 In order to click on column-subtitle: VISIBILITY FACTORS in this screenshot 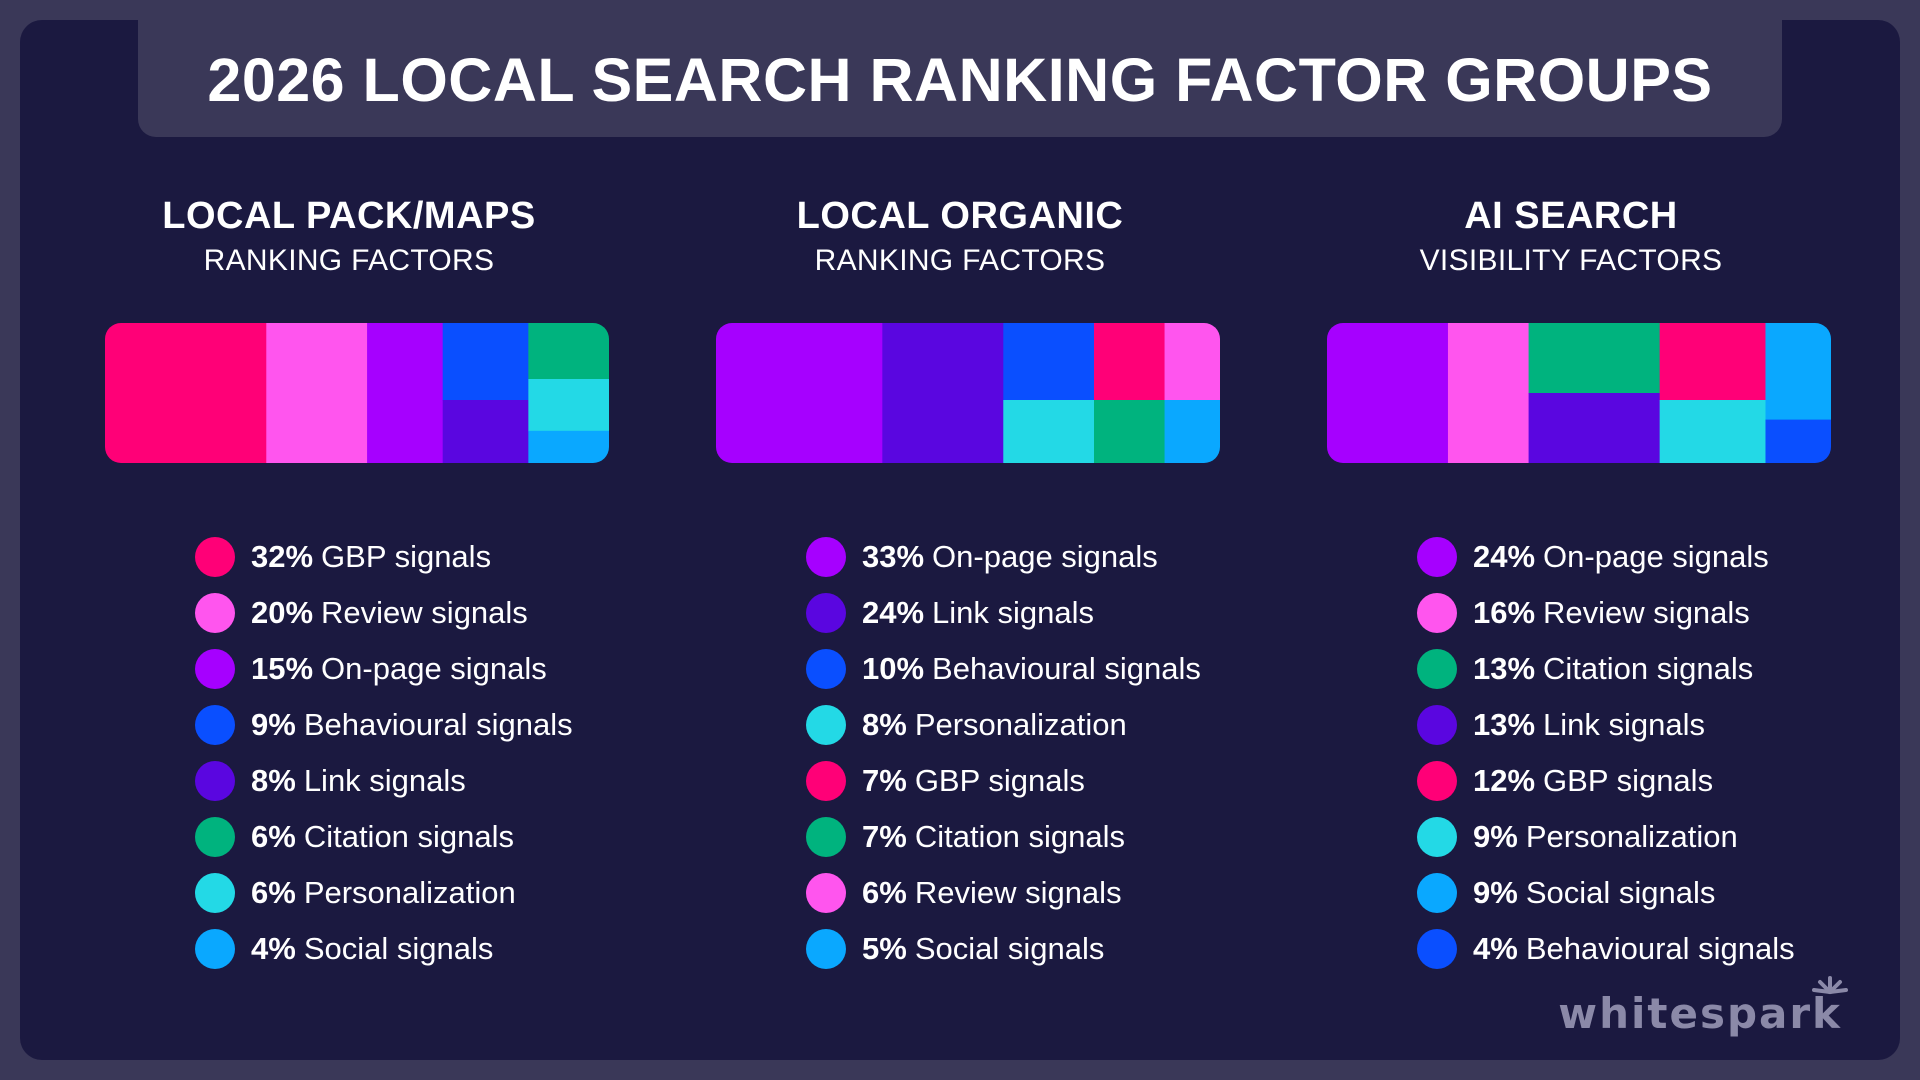, I will do `click(1571, 260)`.